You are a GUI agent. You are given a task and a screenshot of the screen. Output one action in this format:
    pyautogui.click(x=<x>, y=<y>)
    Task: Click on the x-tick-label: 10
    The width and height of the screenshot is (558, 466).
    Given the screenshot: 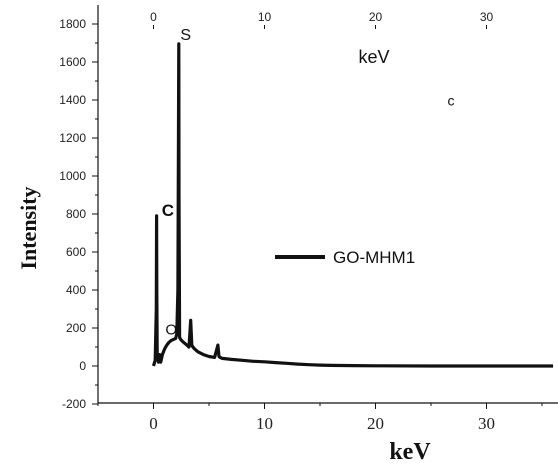 What is the action you would take?
    pyautogui.click(x=264, y=423)
    